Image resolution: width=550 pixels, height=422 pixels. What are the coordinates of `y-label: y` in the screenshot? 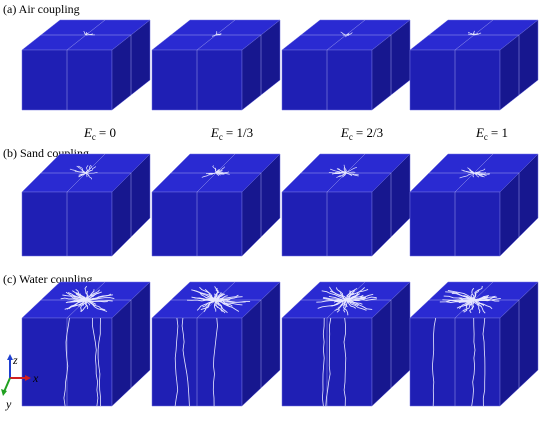 It's located at (8, 404).